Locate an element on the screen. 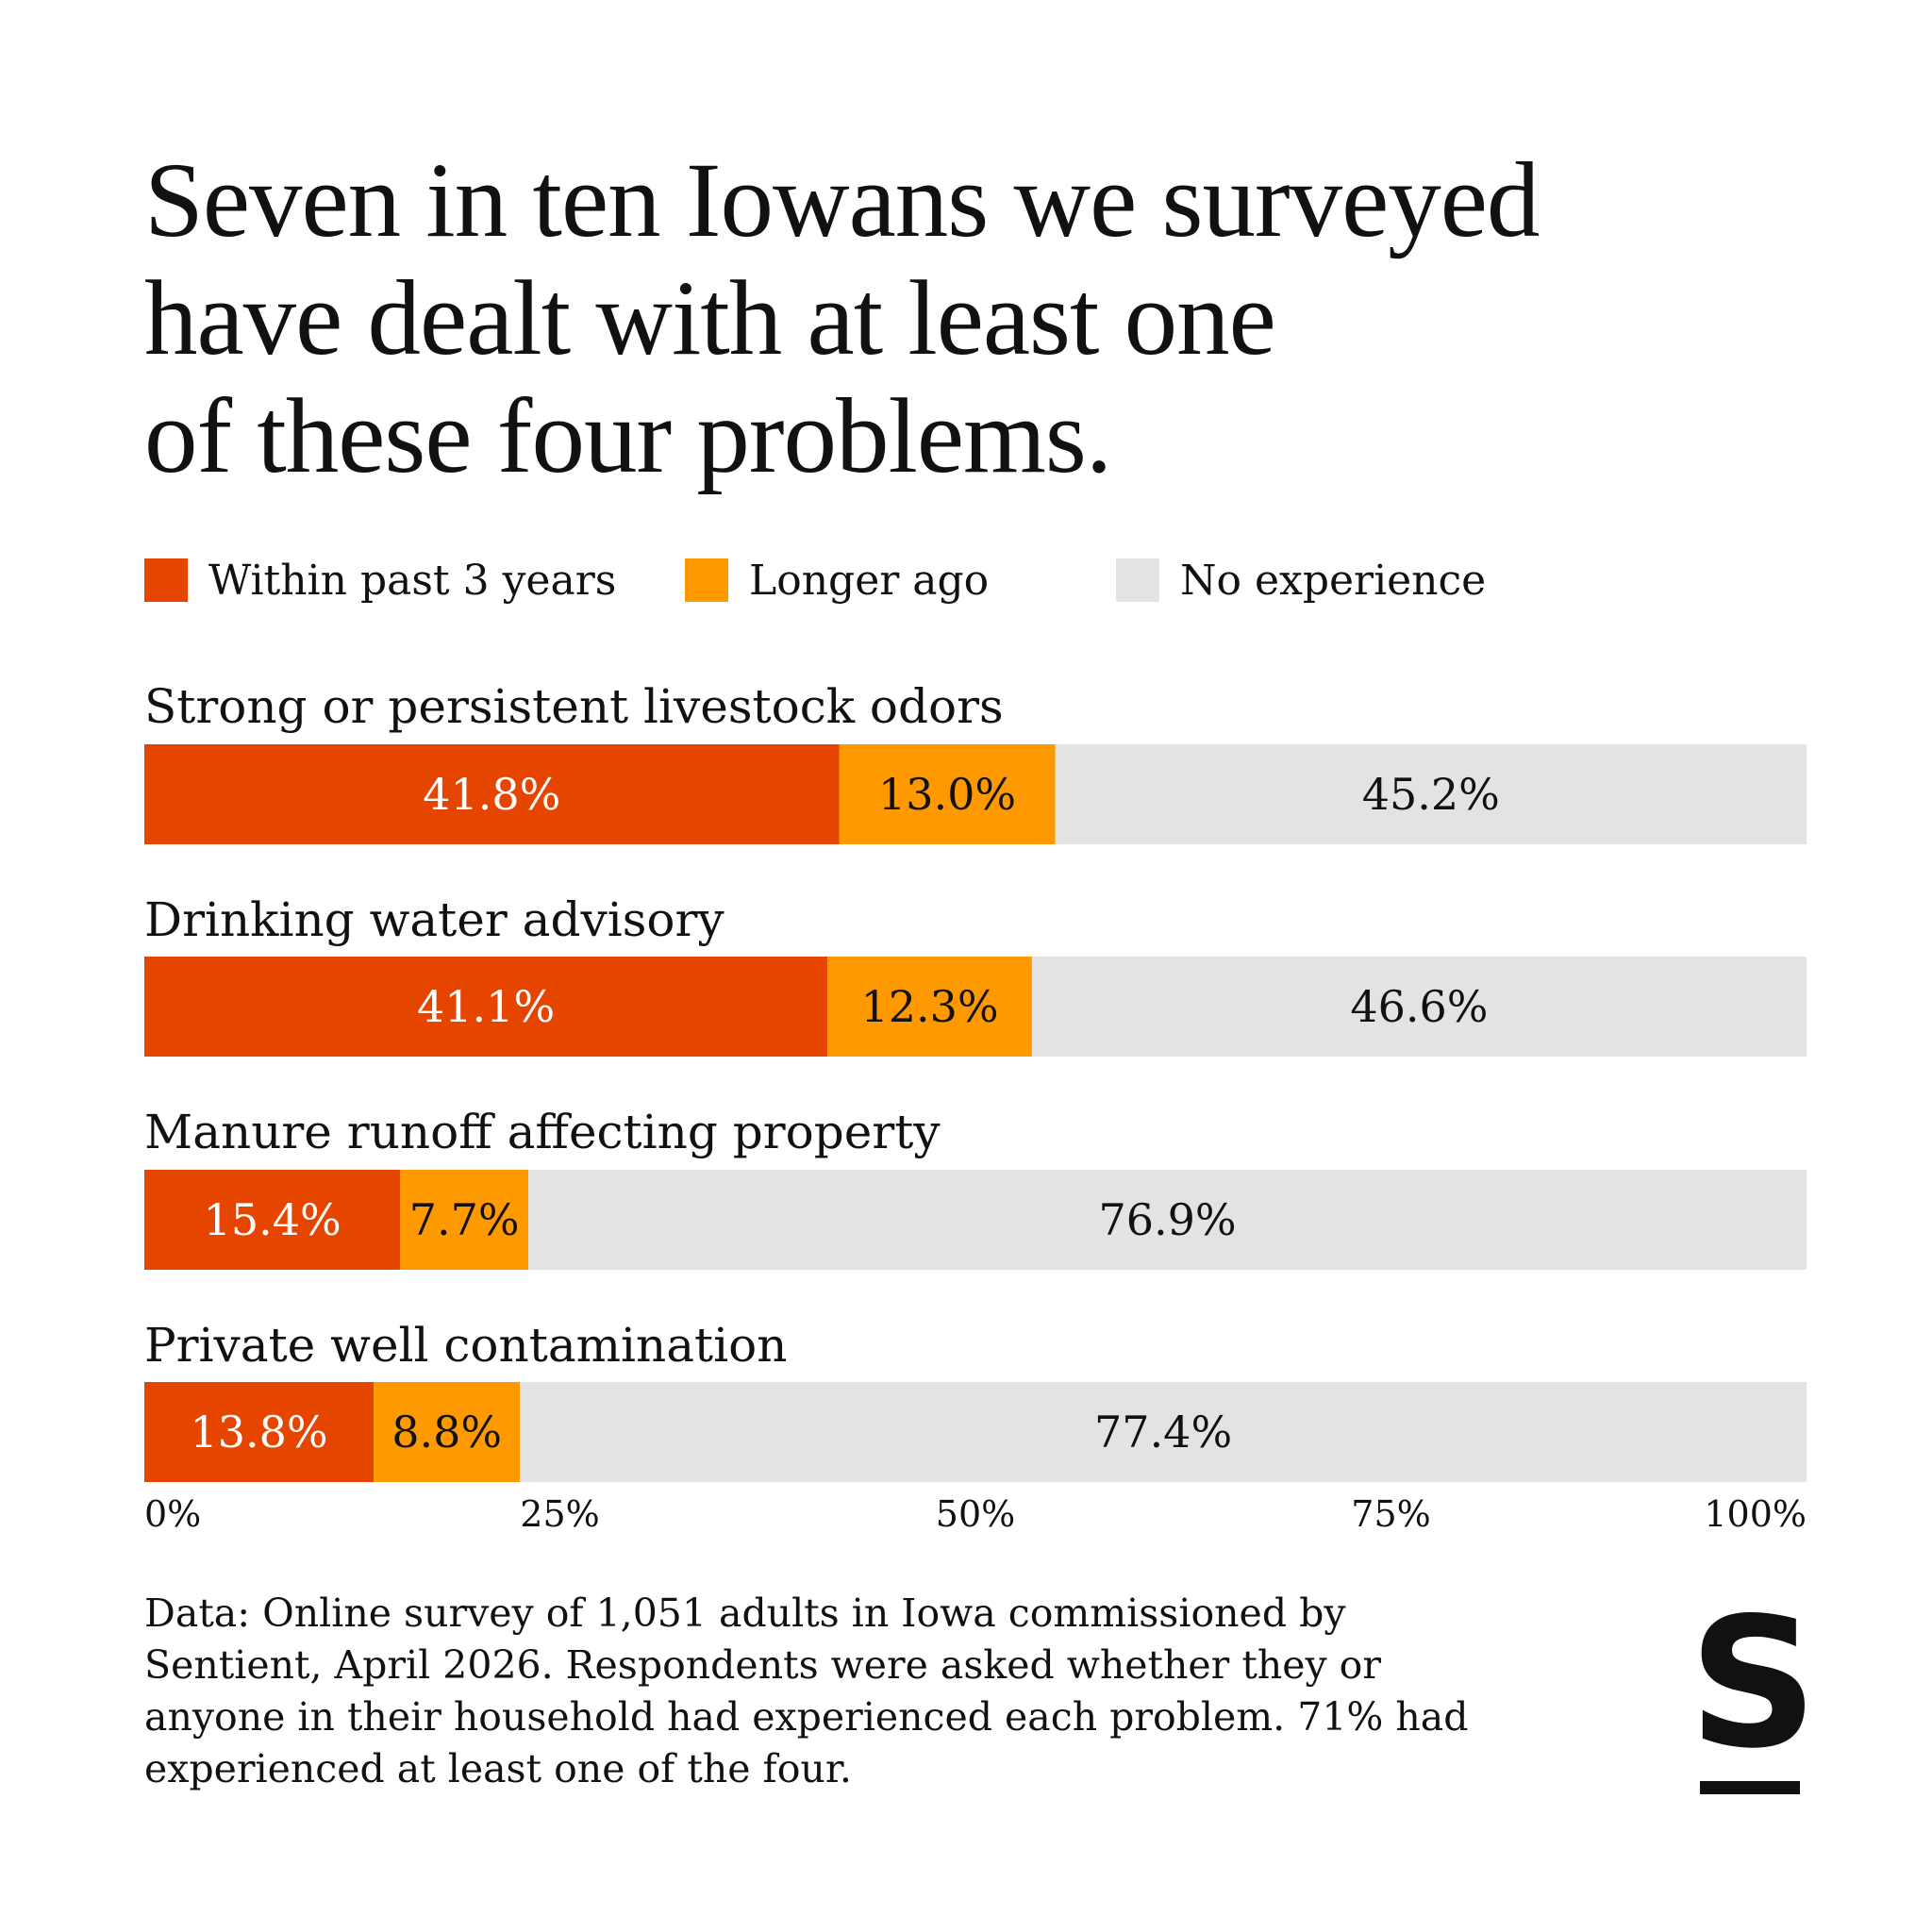 The height and width of the screenshot is (1932, 1932). chart-title-line-3: of these four problems. is located at coordinates (628, 436).